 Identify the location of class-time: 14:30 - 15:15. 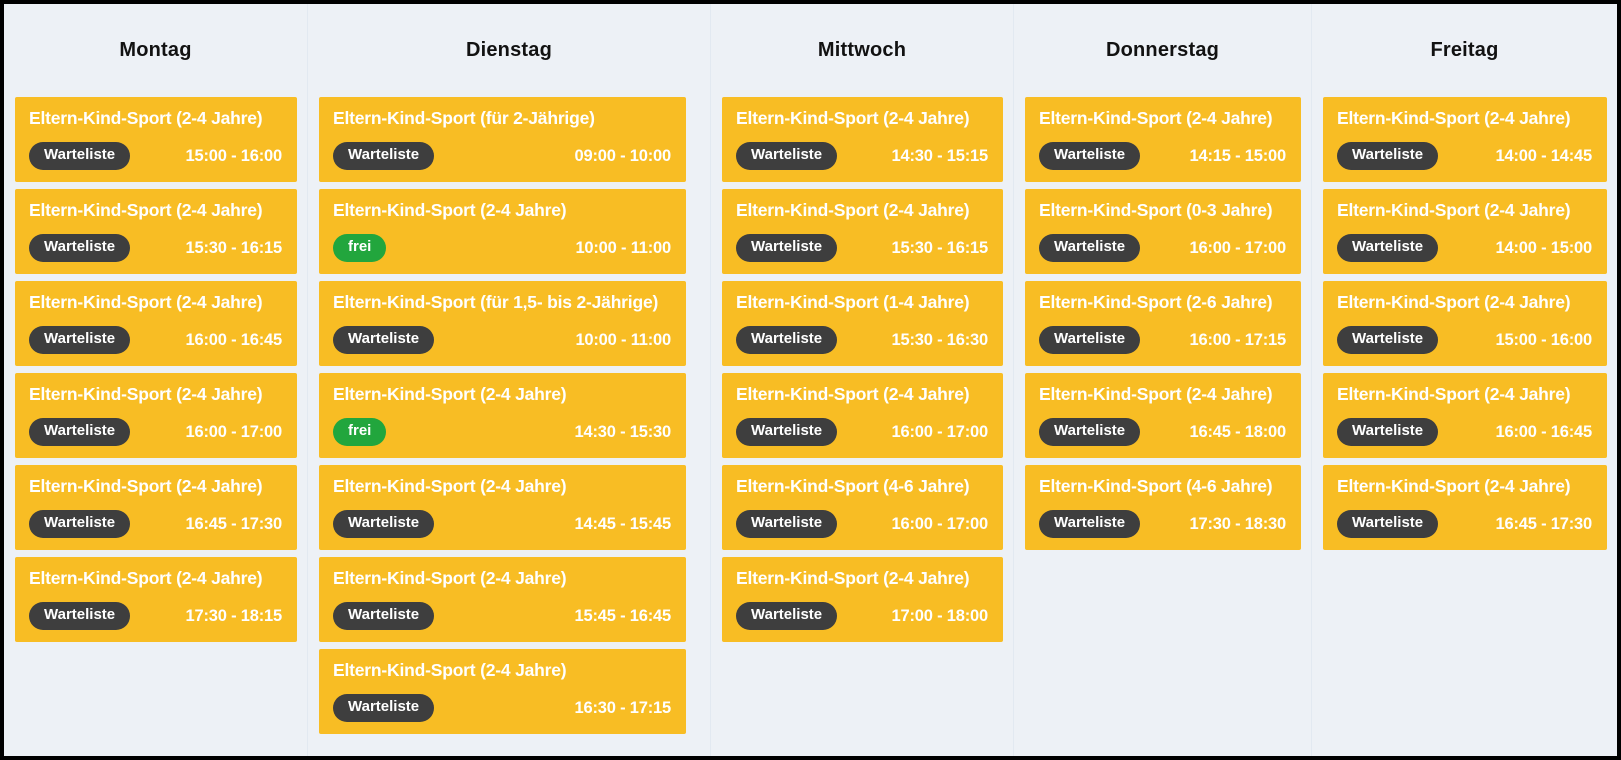
(940, 155).